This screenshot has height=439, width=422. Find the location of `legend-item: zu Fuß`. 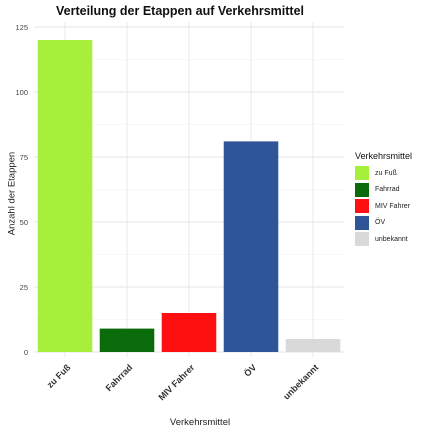

legend-item: zu Fuß is located at coordinates (388, 173).